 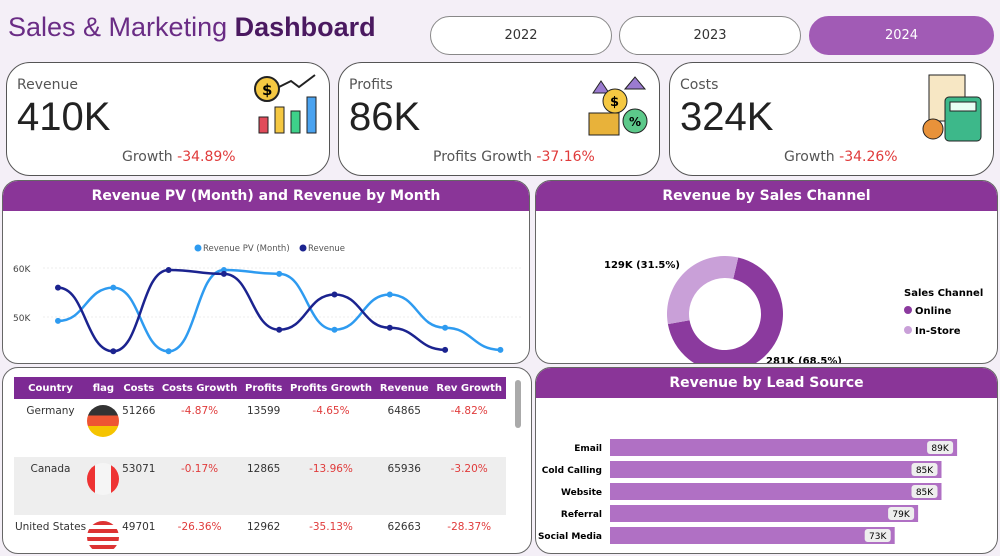 I want to click on year-button-2022: 2022, so click(x=521, y=35).